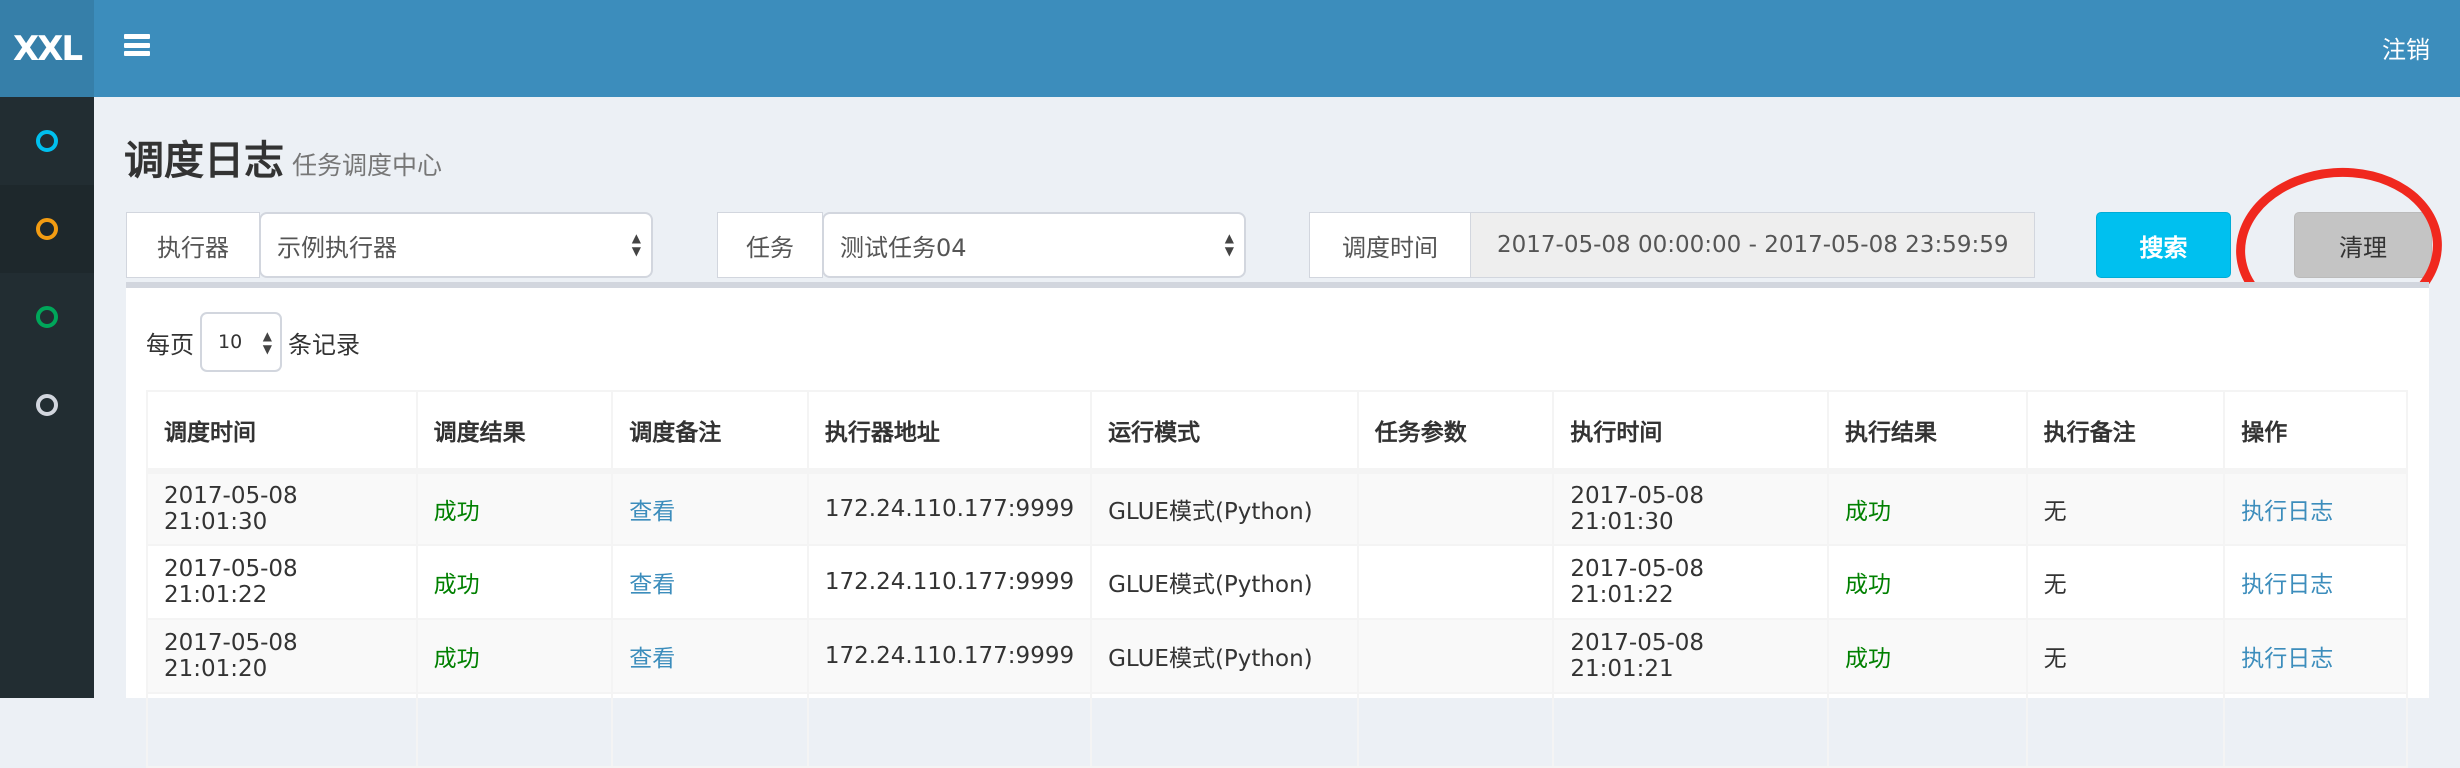 This screenshot has width=2460, height=768. I want to click on page-length-select: 10 ▲ ▼, so click(241, 342).